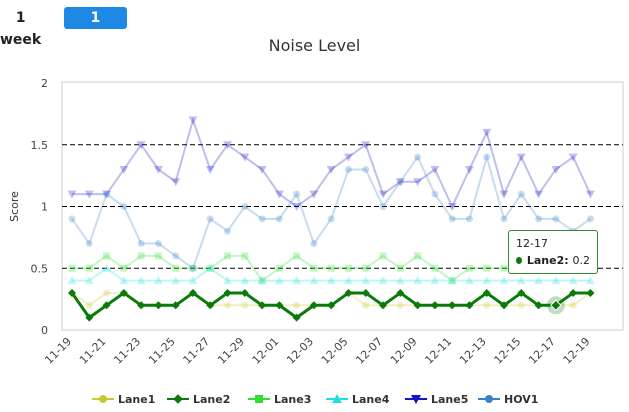 This screenshot has width=629, height=412. I want to click on legend-item-lane5: Lane5, so click(436, 399).